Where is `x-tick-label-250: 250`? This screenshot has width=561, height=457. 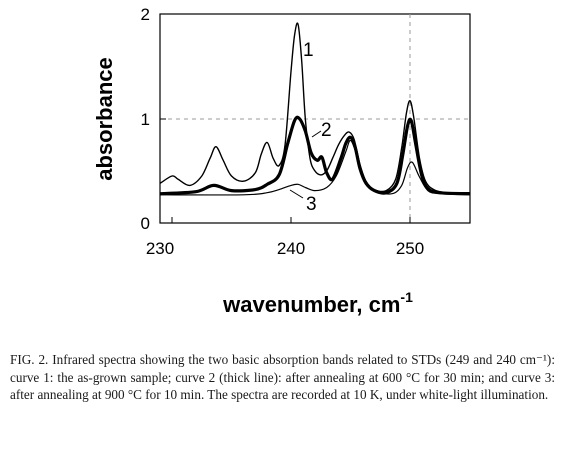
x-tick-label-250: 250 is located at coordinates (410, 248).